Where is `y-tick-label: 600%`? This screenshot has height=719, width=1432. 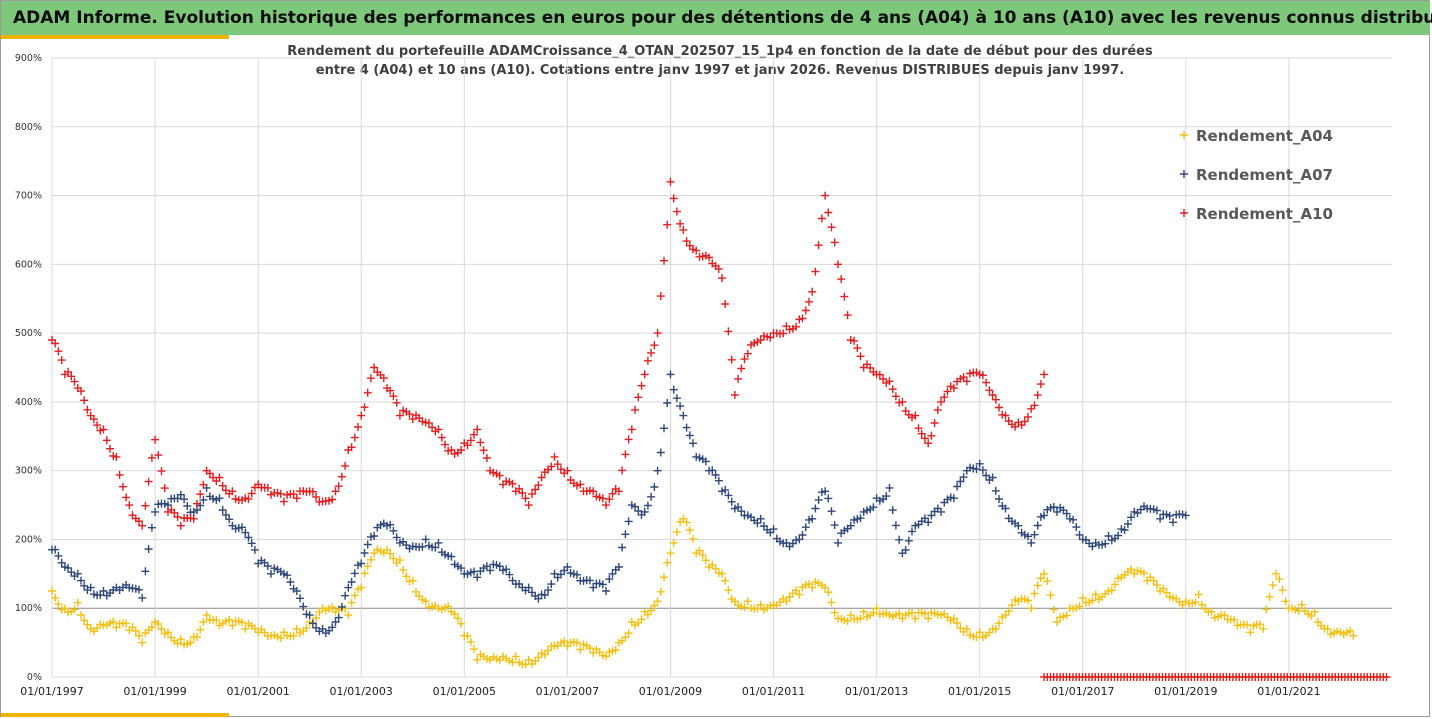 y-tick-label: 600% is located at coordinates (28, 264).